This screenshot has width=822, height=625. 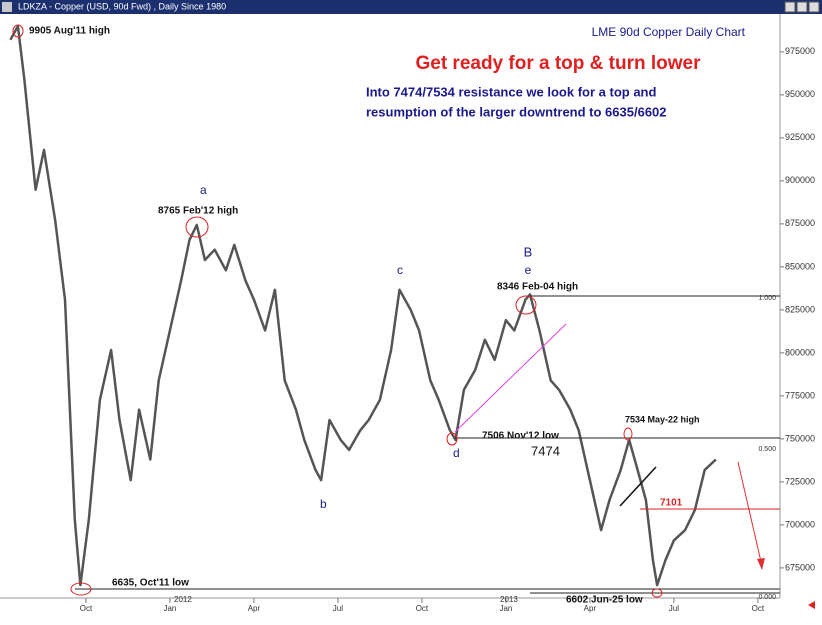 What do you see at coordinates (800, 352) in the screenshot?
I see `y-tick-label: 800000` at bounding box center [800, 352].